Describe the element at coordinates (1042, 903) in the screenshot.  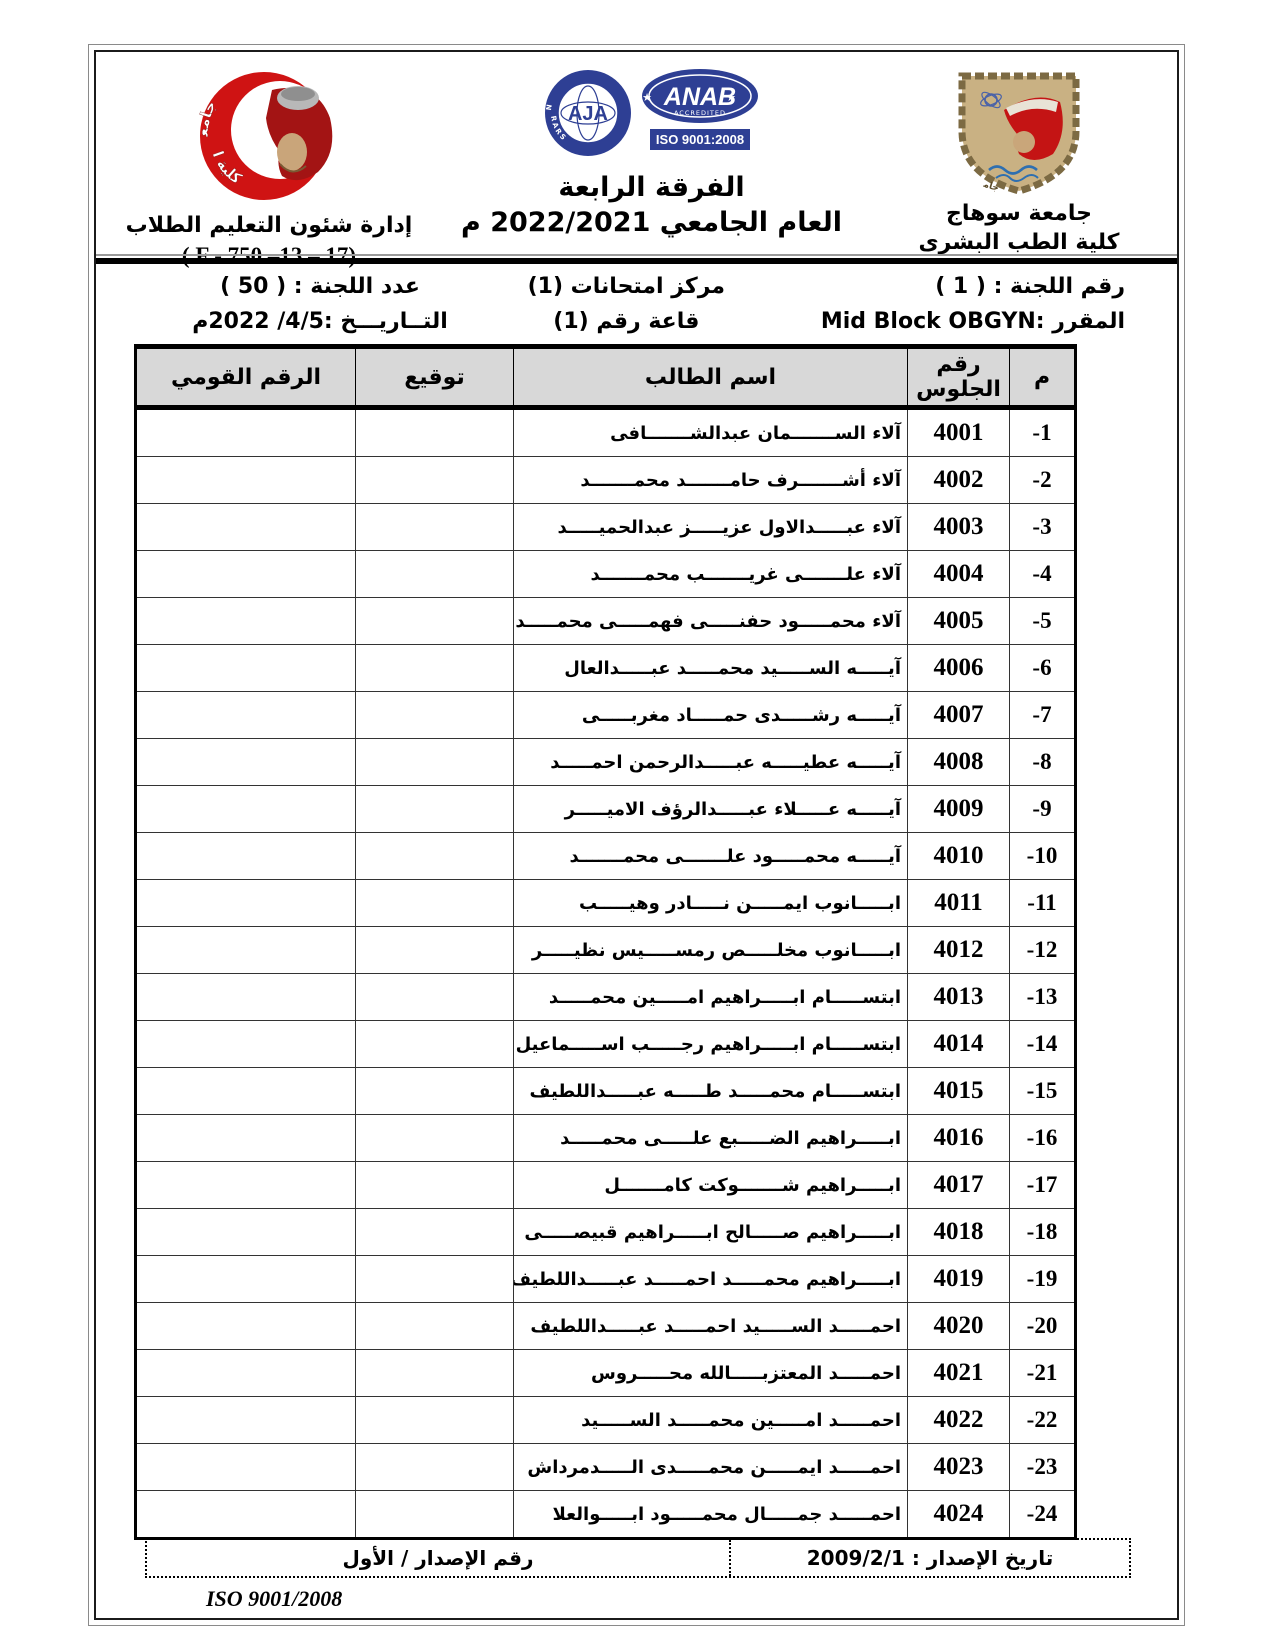
I see `row-index: -11` at that location.